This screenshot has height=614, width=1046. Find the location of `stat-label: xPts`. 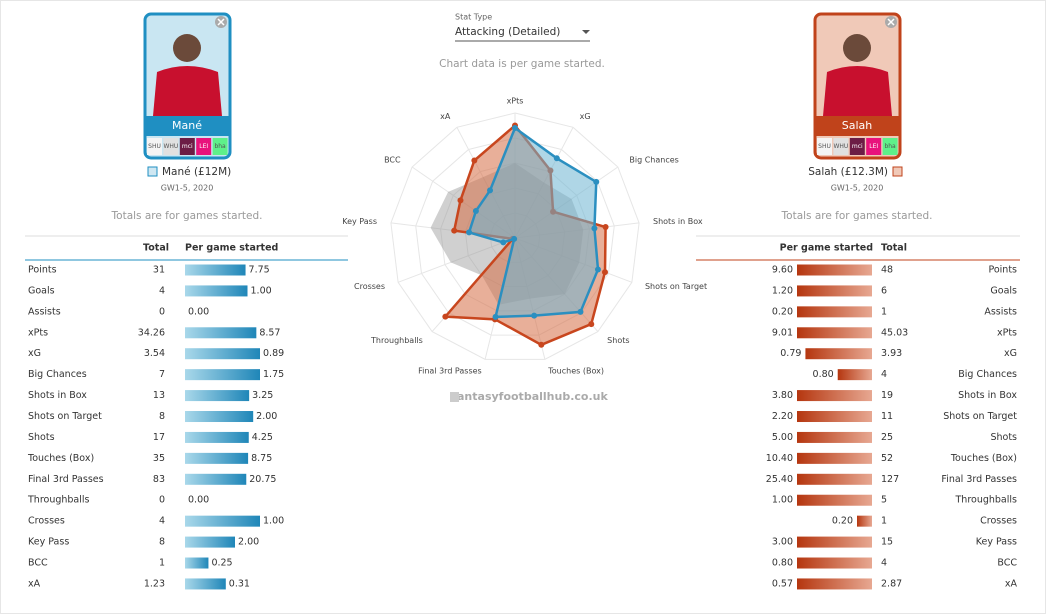

stat-label: xPts is located at coordinates (38, 332).